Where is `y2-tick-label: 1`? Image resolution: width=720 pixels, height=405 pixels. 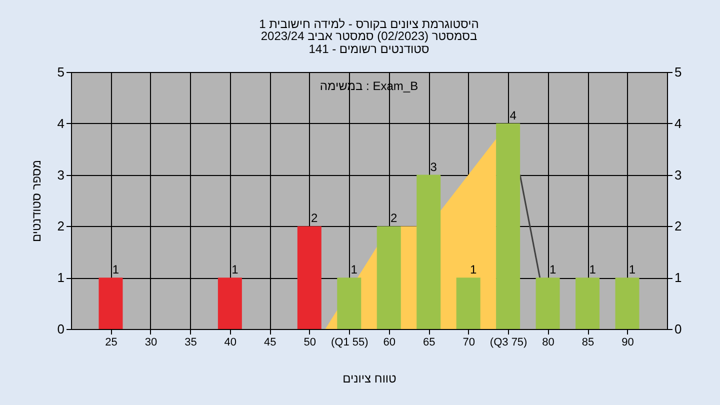
y2-tick-label: 1 is located at coordinates (678, 278).